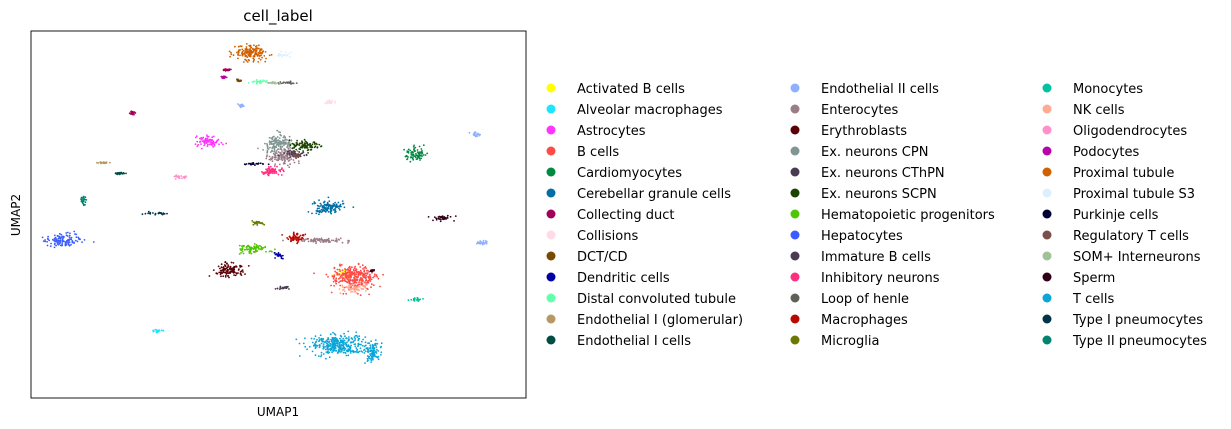 This screenshot has width=1231, height=429. I want to click on legend-label: T cells, so click(1093, 299).